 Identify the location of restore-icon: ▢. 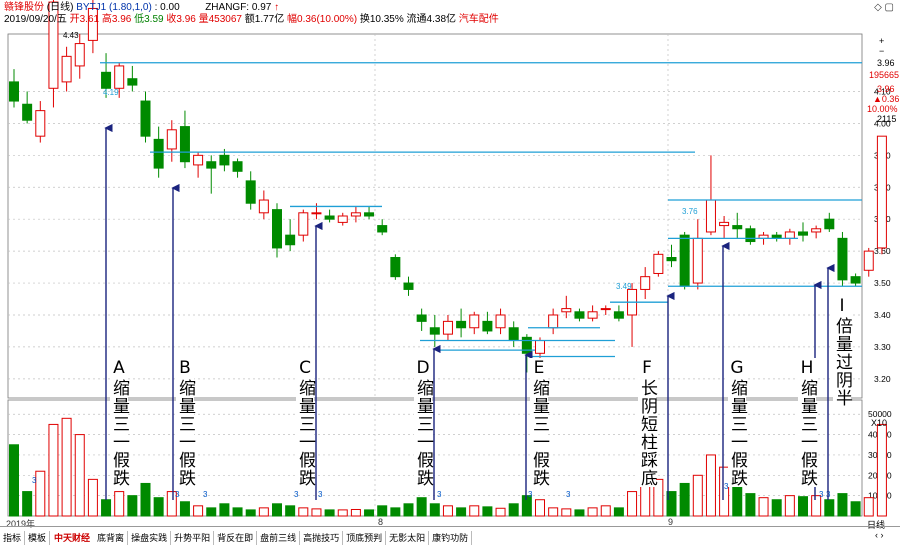
(889, 7).